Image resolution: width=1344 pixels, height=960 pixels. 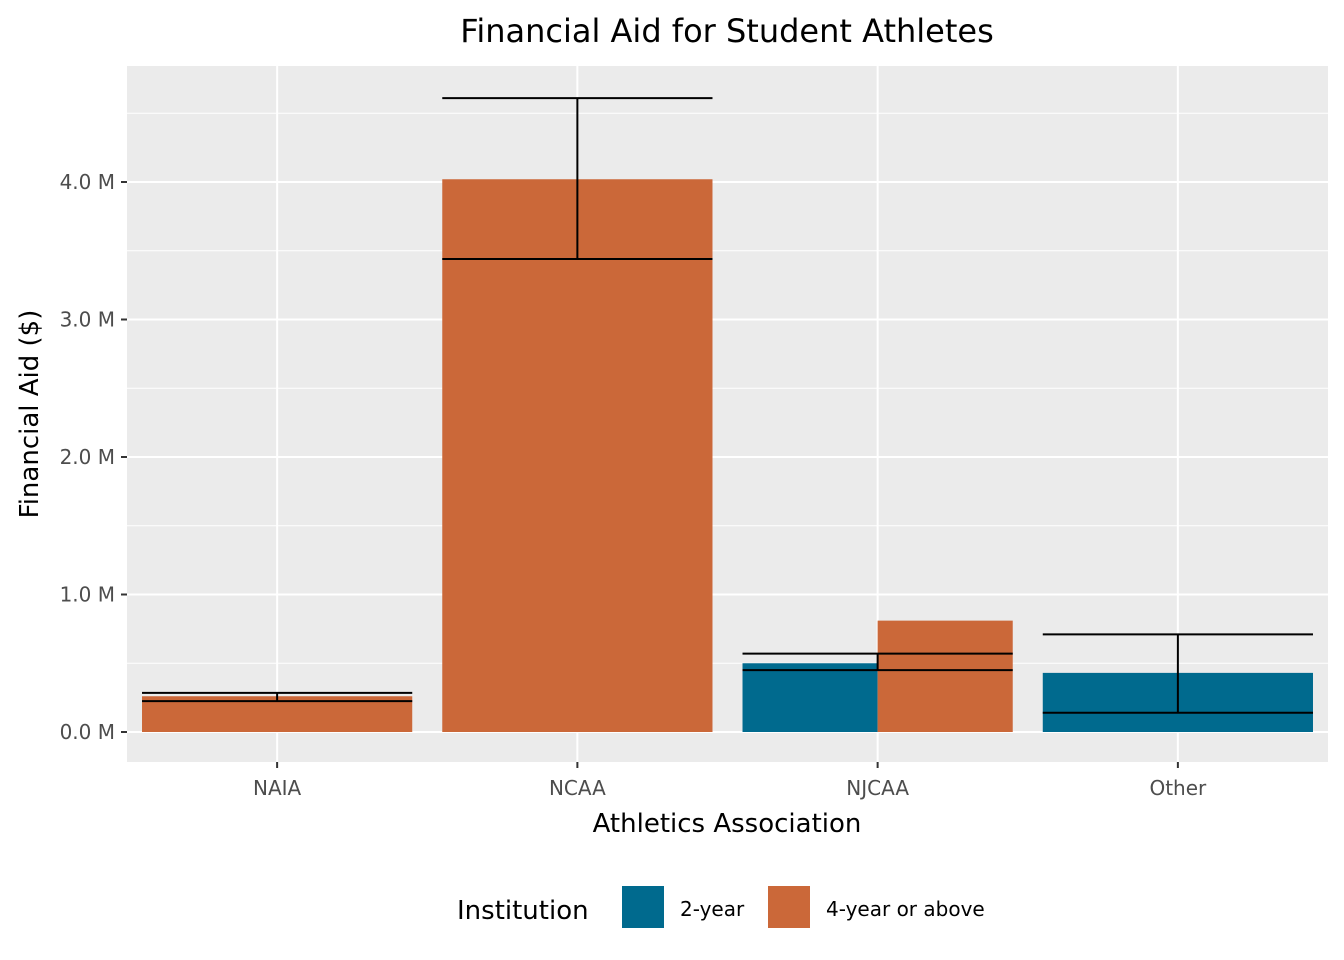 I want to click on bar-njcaa-4-year-or-above, so click(x=945, y=676).